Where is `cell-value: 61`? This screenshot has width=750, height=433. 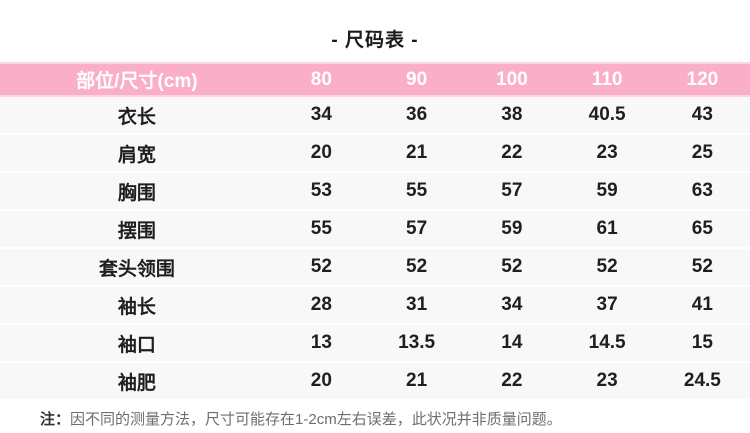 cell-value: 61 is located at coordinates (607, 228).